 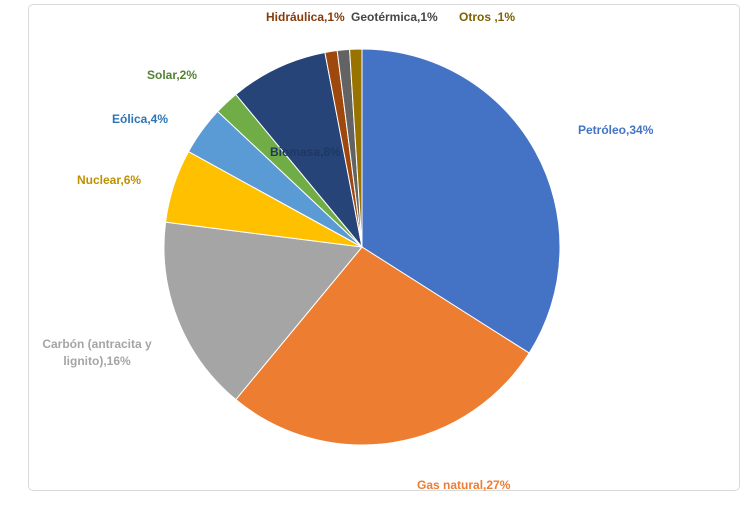 I want to click on pie-slice-biomasa, so click(x=299, y=149).